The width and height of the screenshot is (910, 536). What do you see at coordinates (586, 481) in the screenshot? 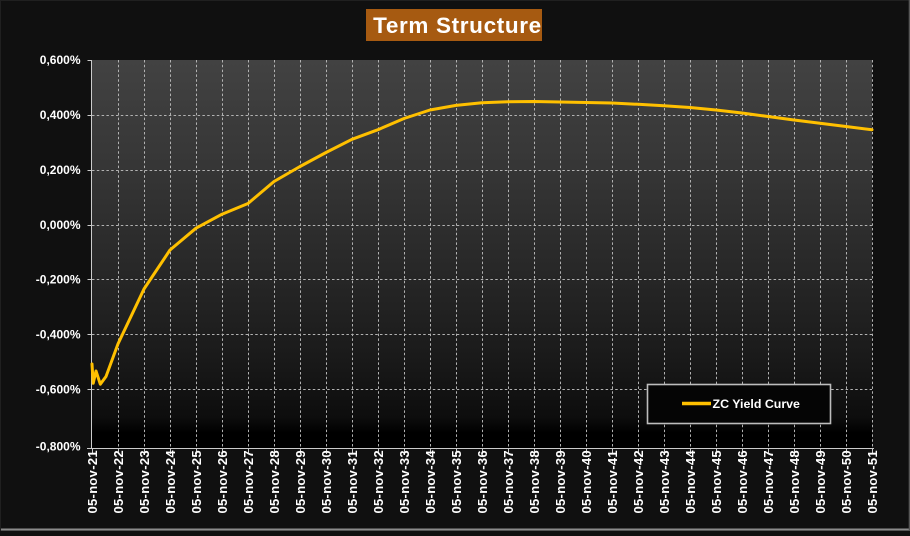
I see `svg-text: 05-nov-40` at bounding box center [586, 481].